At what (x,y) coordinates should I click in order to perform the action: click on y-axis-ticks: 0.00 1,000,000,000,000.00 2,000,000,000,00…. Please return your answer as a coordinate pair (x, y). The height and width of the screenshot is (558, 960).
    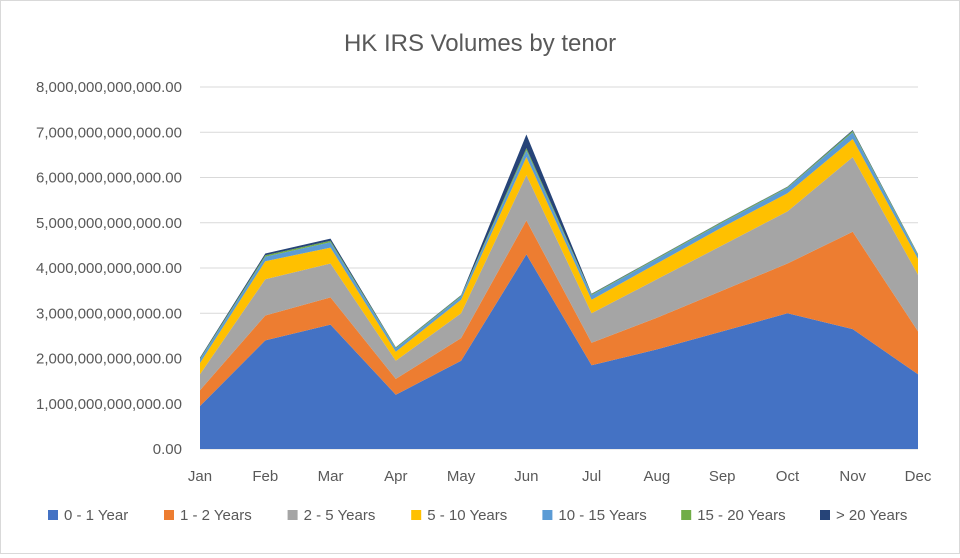
    Looking at the image, I should click on (109, 268).